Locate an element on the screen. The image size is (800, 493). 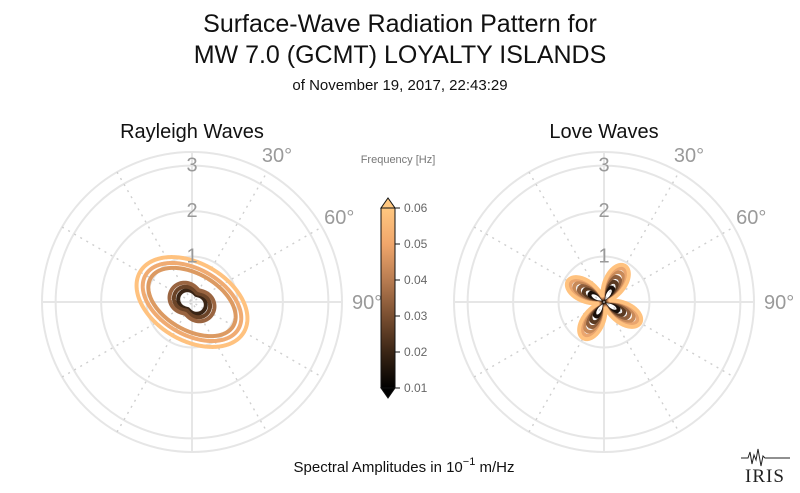
frequency-colorbar: Frequency [Hz] 0.01 0.02 0.03 0.04 0.05 0.06 is located at coordinates (398, 276).